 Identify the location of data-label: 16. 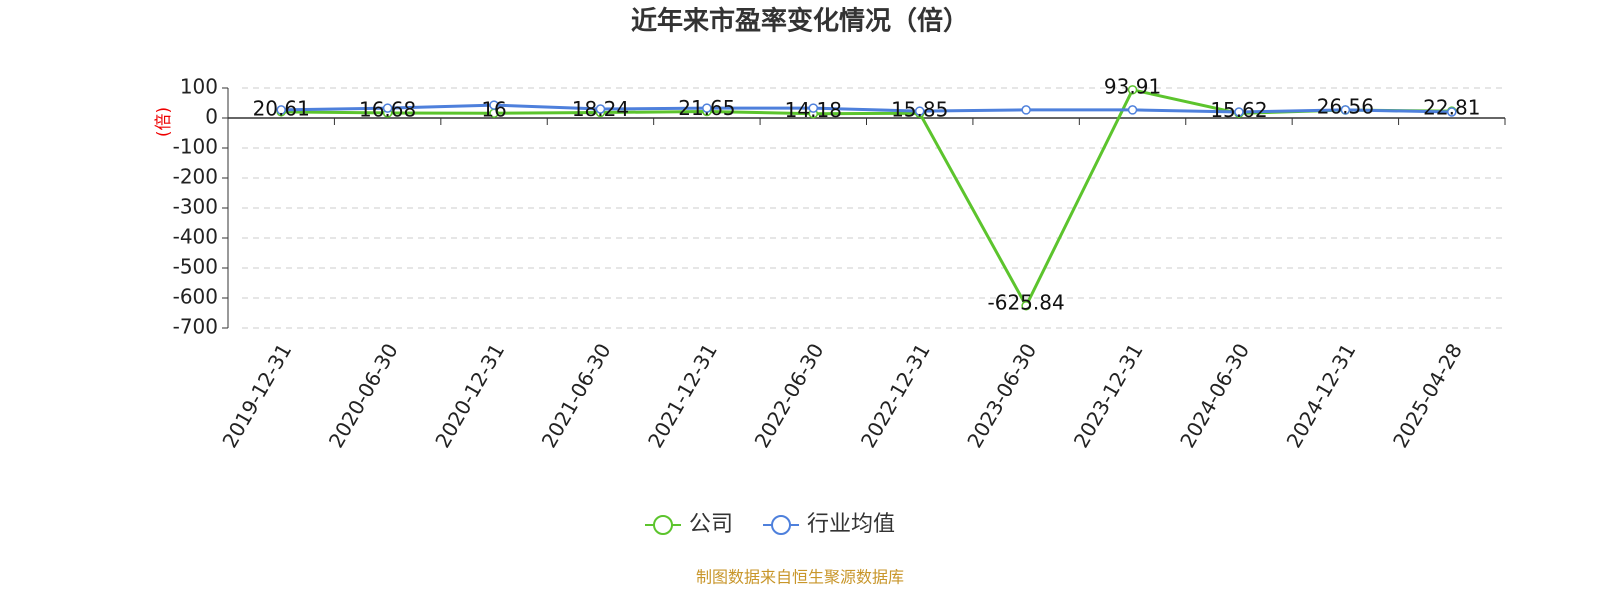
(493, 110).